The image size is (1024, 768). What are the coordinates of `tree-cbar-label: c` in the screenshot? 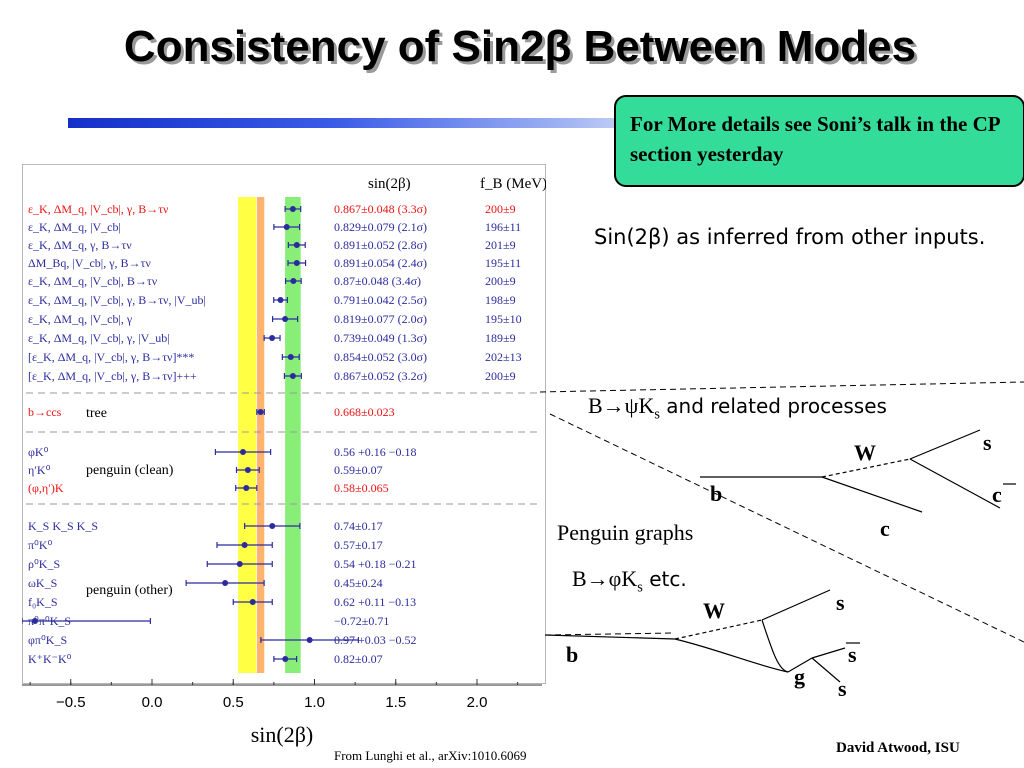 It's located at (997, 494).